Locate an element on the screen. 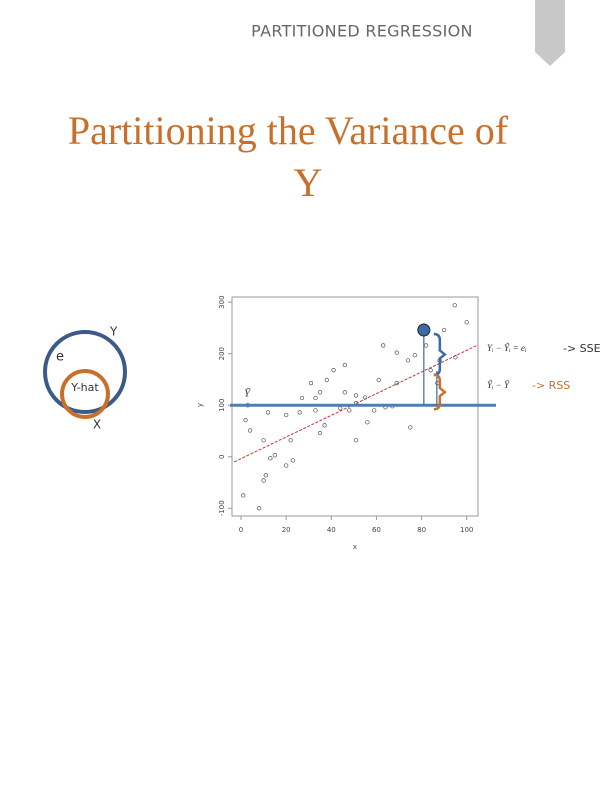 This screenshot has width=612, height=796. y-tick-label: 200 is located at coordinates (222, 353).